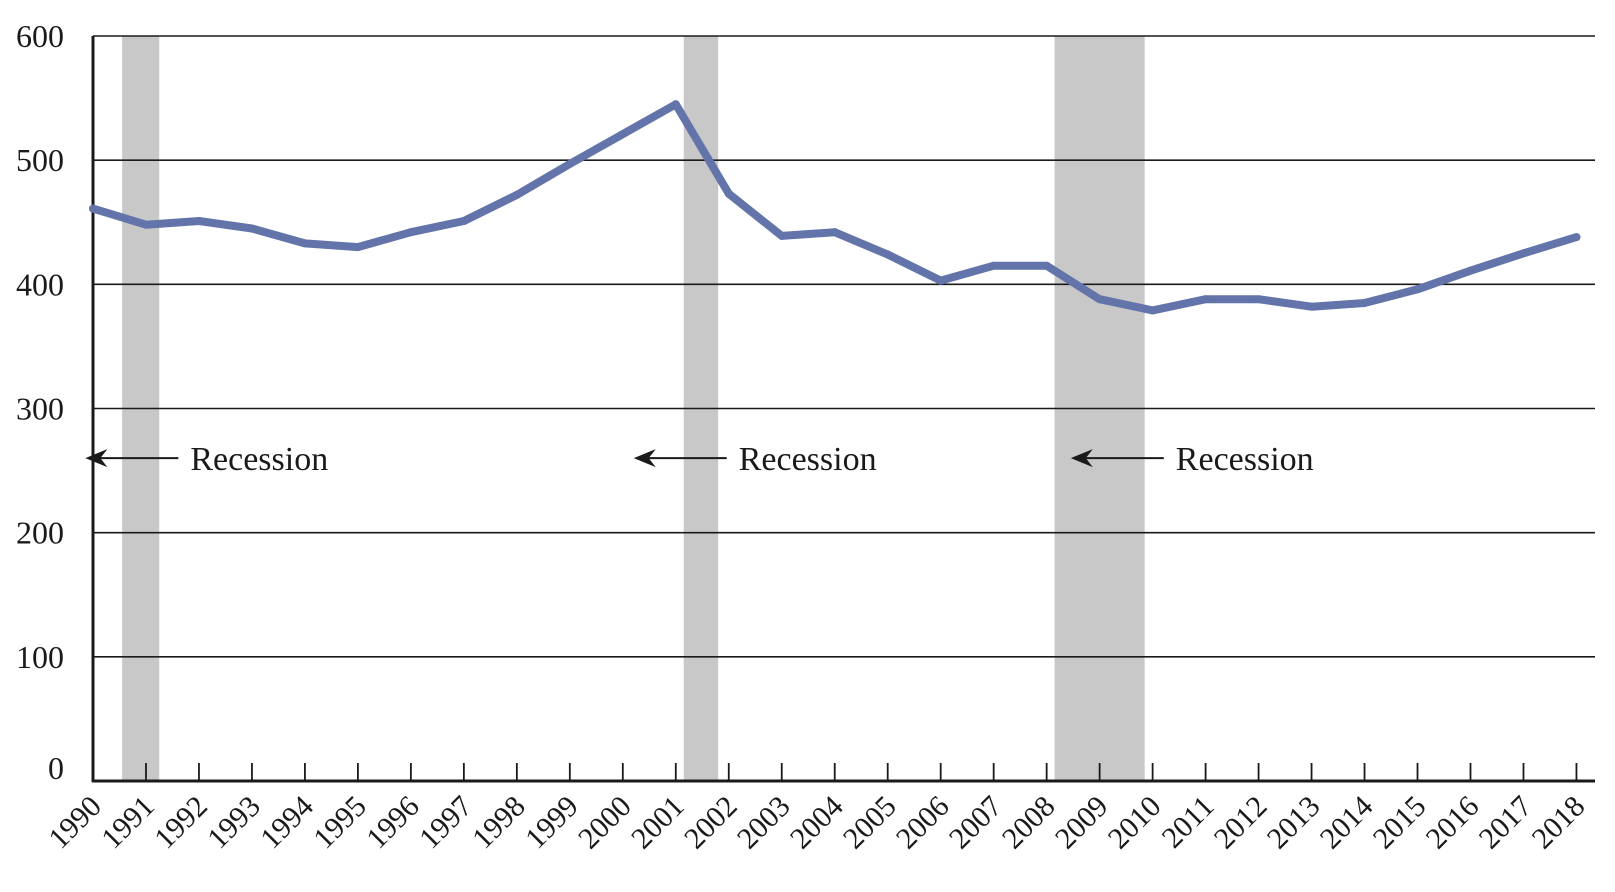 The height and width of the screenshot is (892, 1615). I want to click on data-point-1993, so click(251, 228).